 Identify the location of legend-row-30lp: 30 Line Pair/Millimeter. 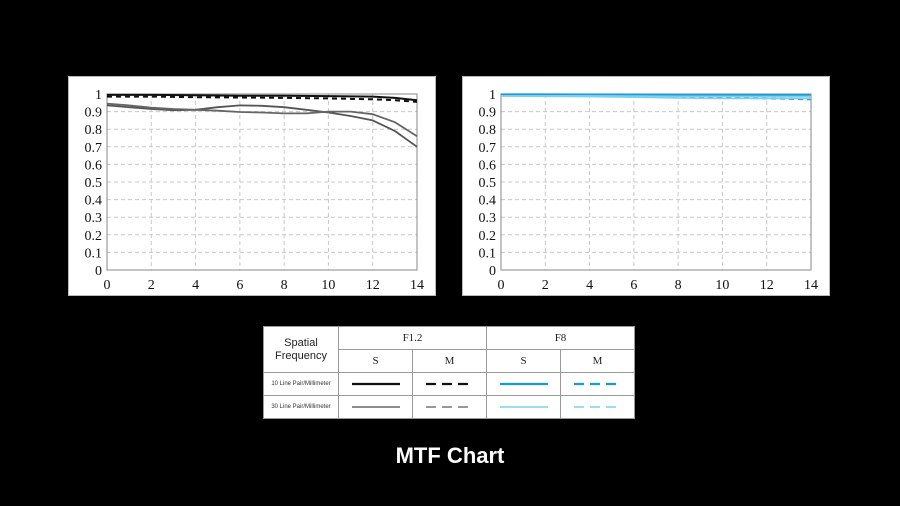
(449, 407).